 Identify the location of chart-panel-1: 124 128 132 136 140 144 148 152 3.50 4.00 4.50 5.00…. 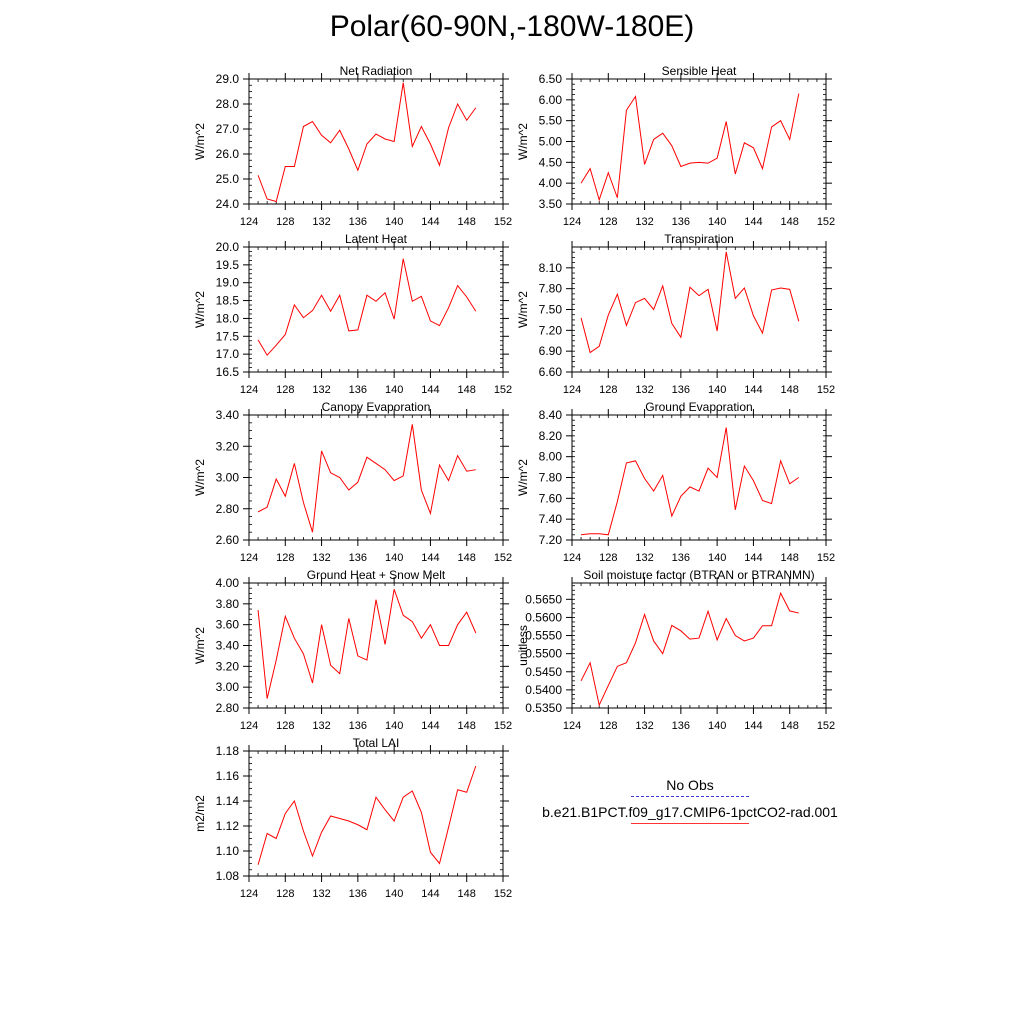
(675, 146).